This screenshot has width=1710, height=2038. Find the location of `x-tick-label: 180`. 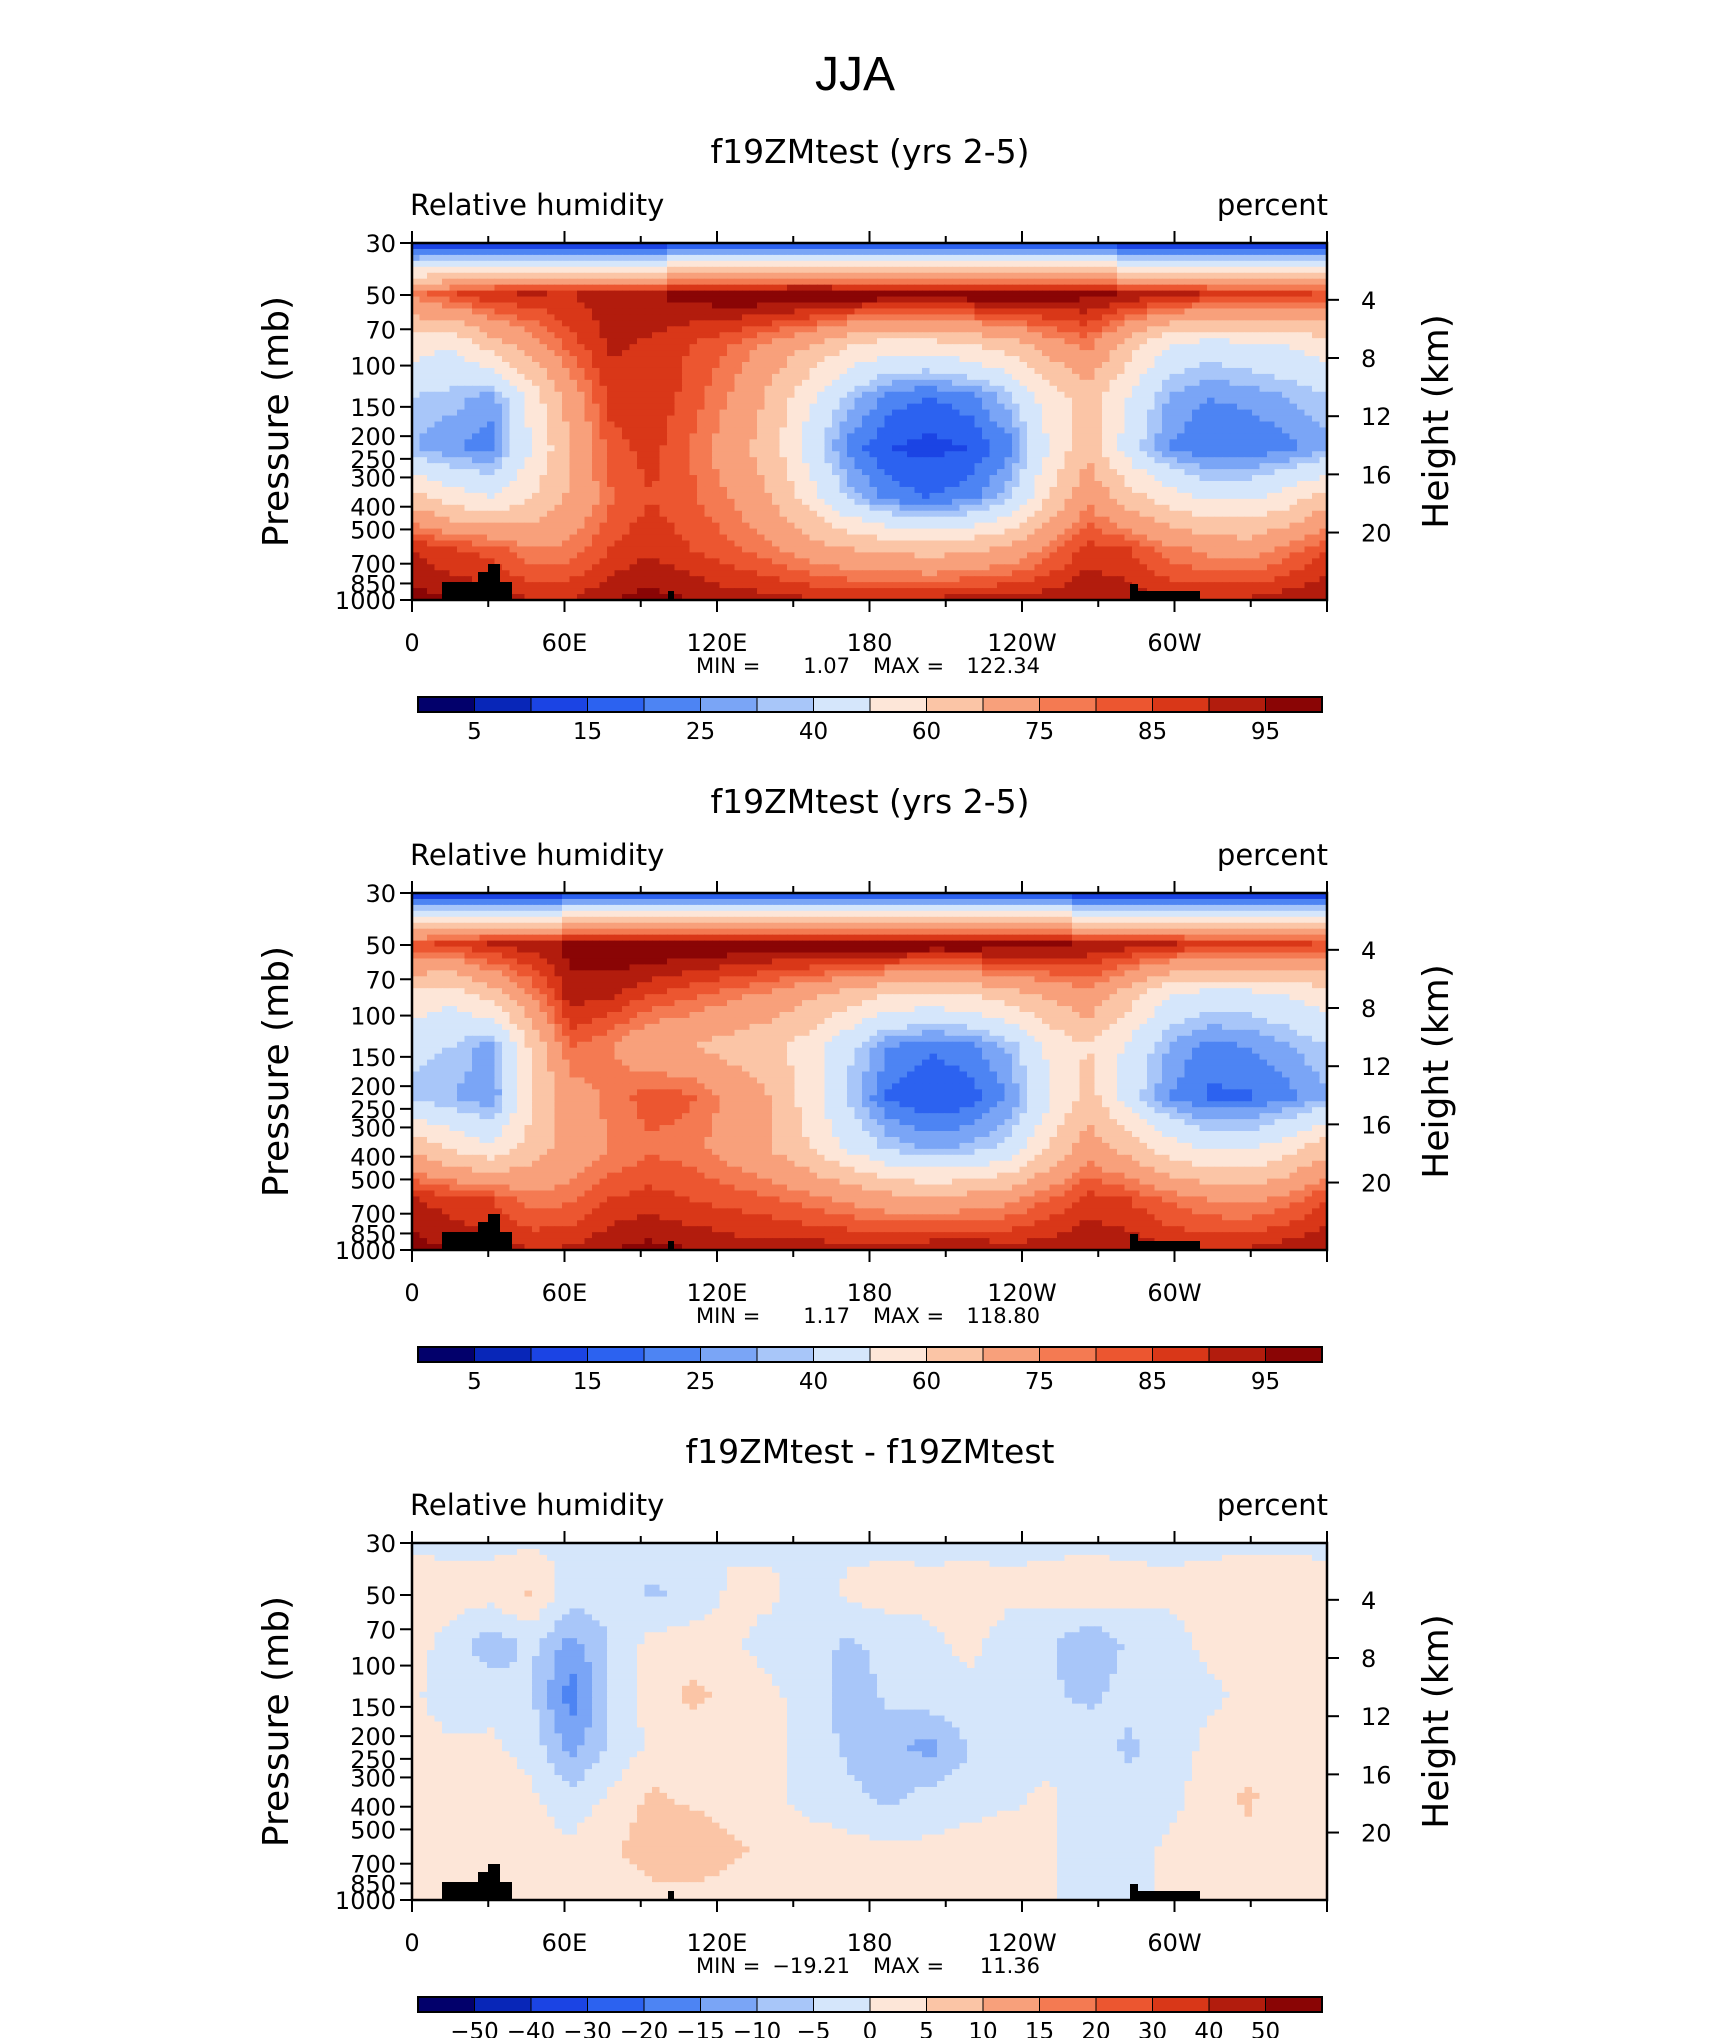

x-tick-label: 180 is located at coordinates (870, 1943).